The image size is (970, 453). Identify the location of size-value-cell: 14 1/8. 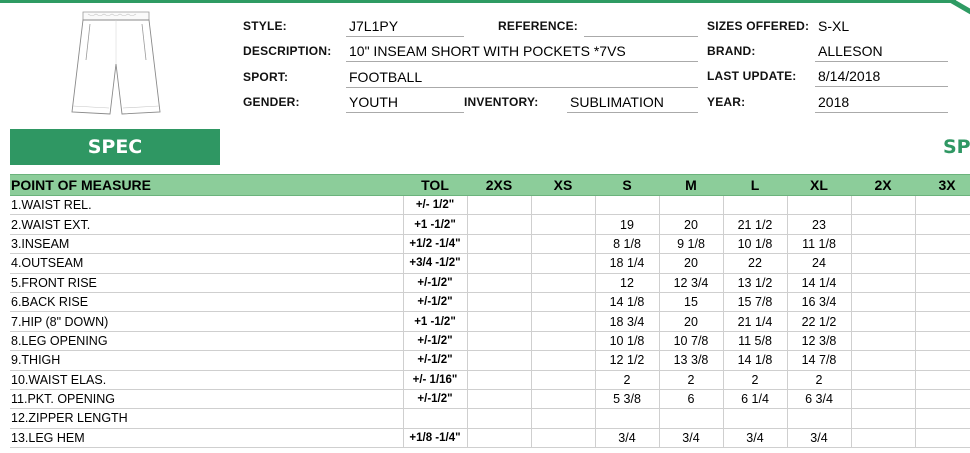
(626, 302).